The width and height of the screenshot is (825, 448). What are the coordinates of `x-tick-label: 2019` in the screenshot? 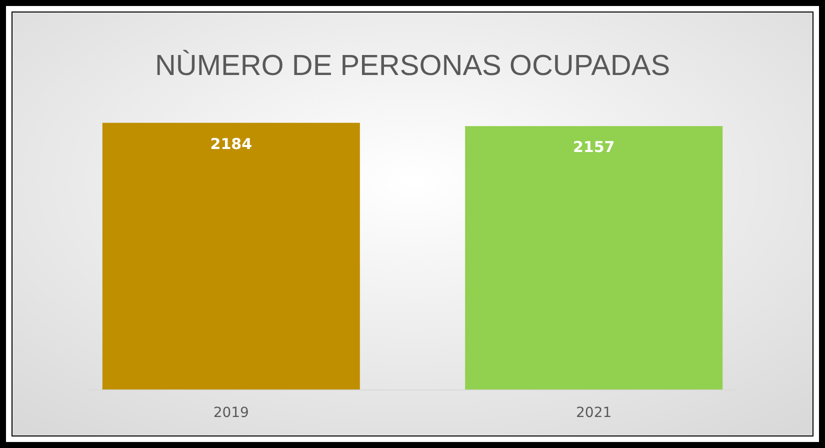 It's located at (231, 413).